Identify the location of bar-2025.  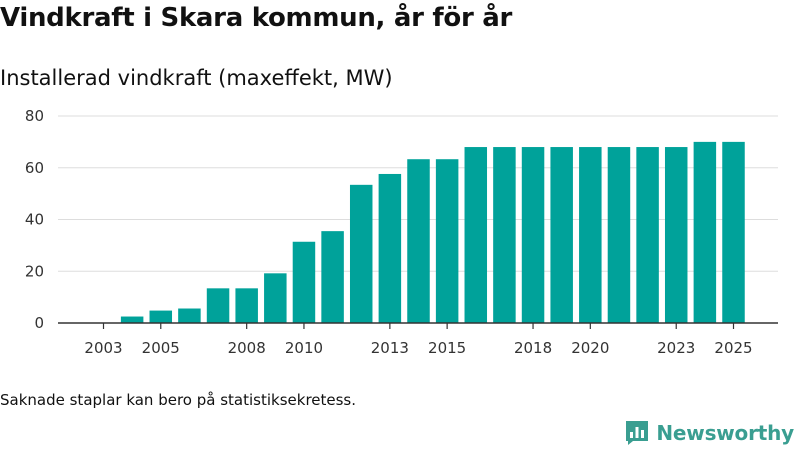
(733, 232).